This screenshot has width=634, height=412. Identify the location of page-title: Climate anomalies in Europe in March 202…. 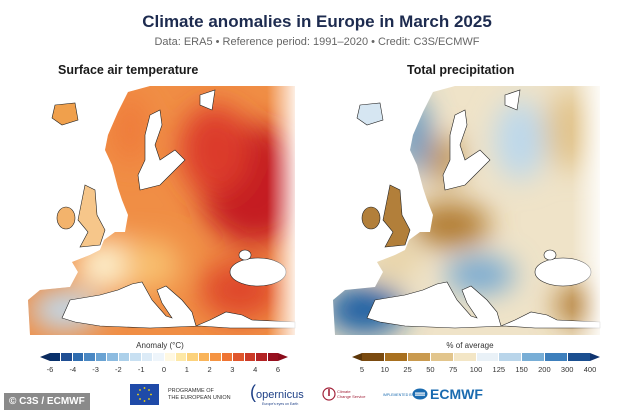
(317, 21).